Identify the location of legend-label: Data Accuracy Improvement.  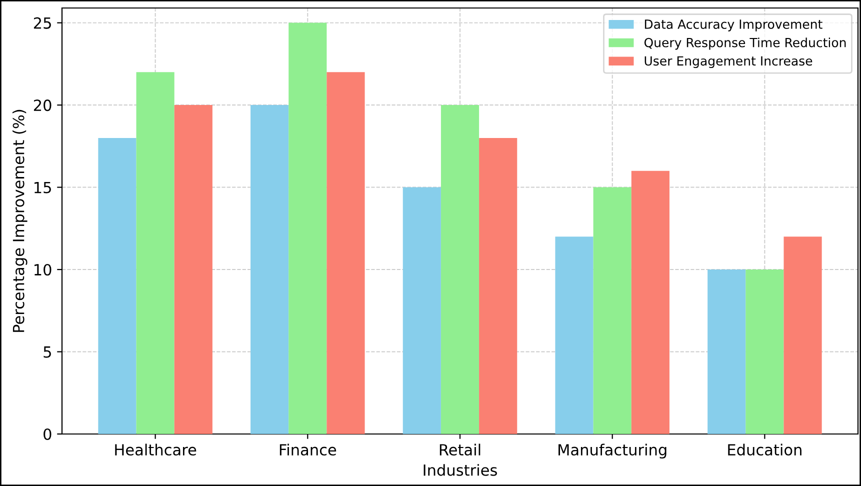
(733, 26).